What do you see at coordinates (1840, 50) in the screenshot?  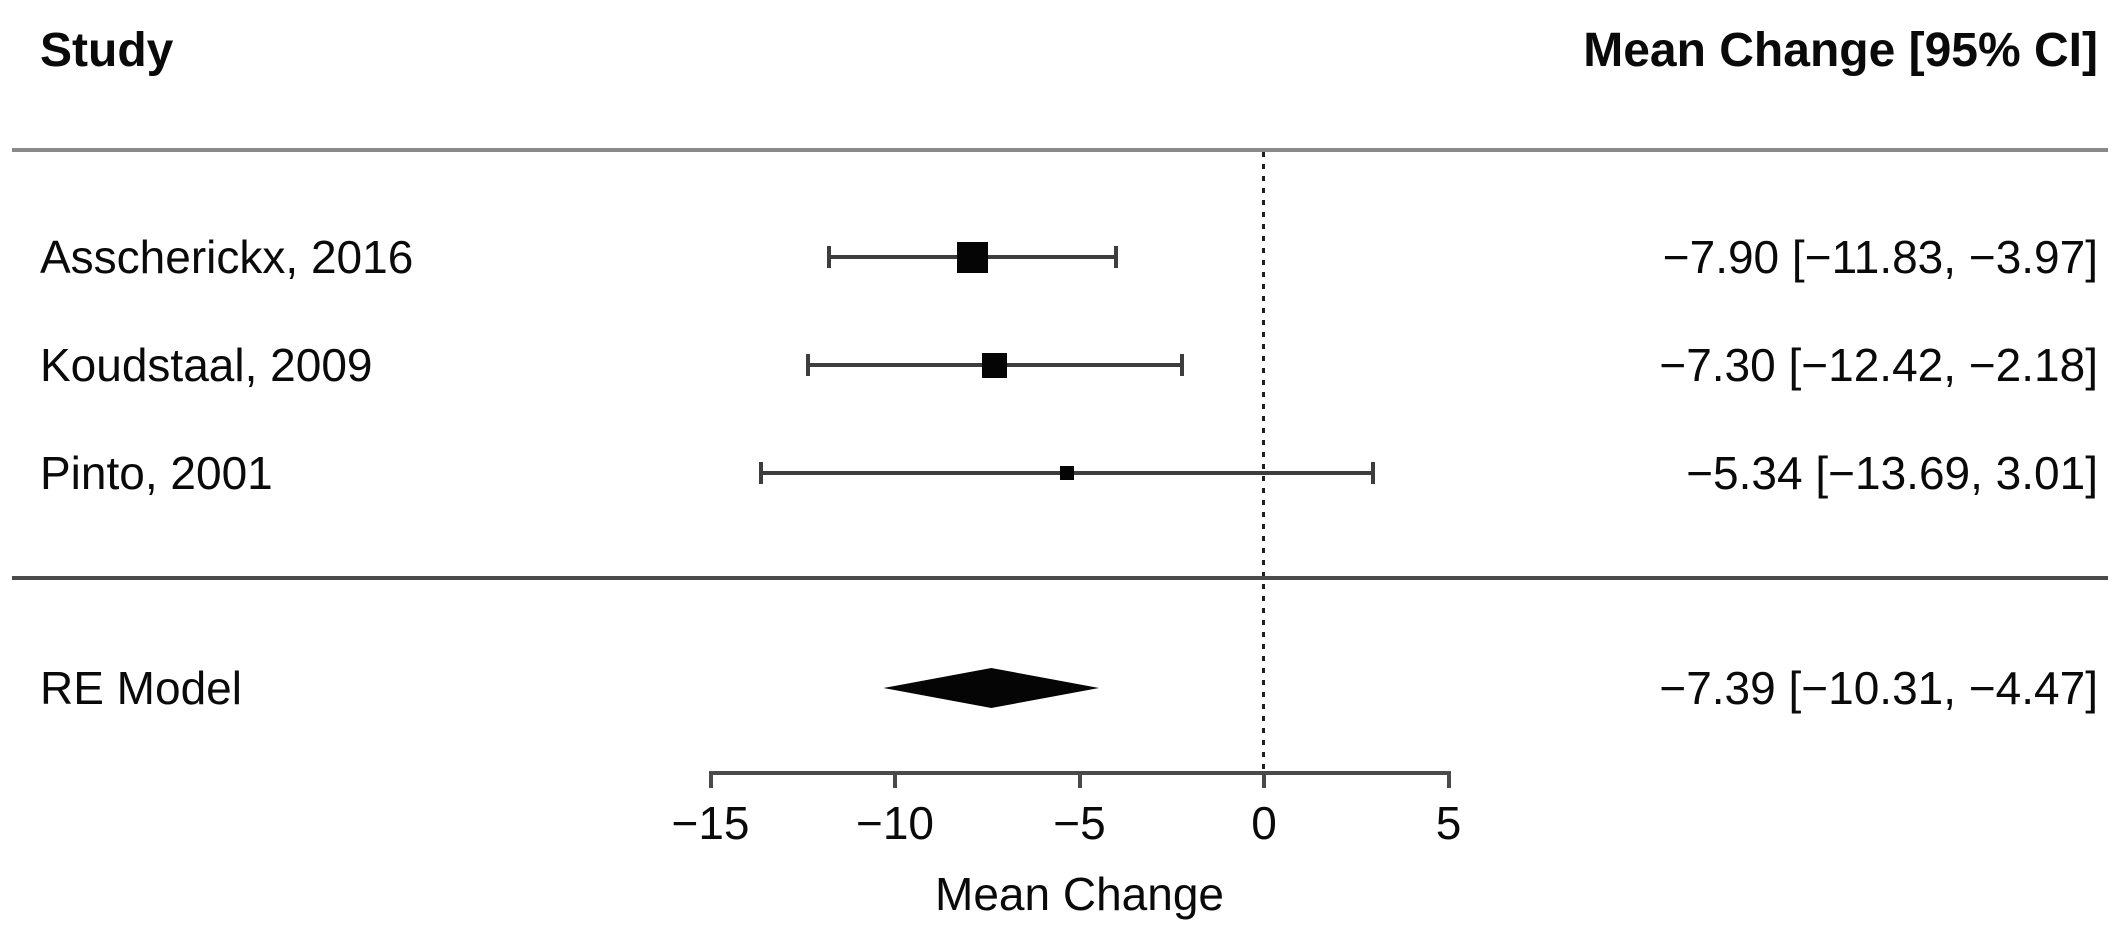 I see `column-header-estimate: Mean Change [95% CI]` at bounding box center [1840, 50].